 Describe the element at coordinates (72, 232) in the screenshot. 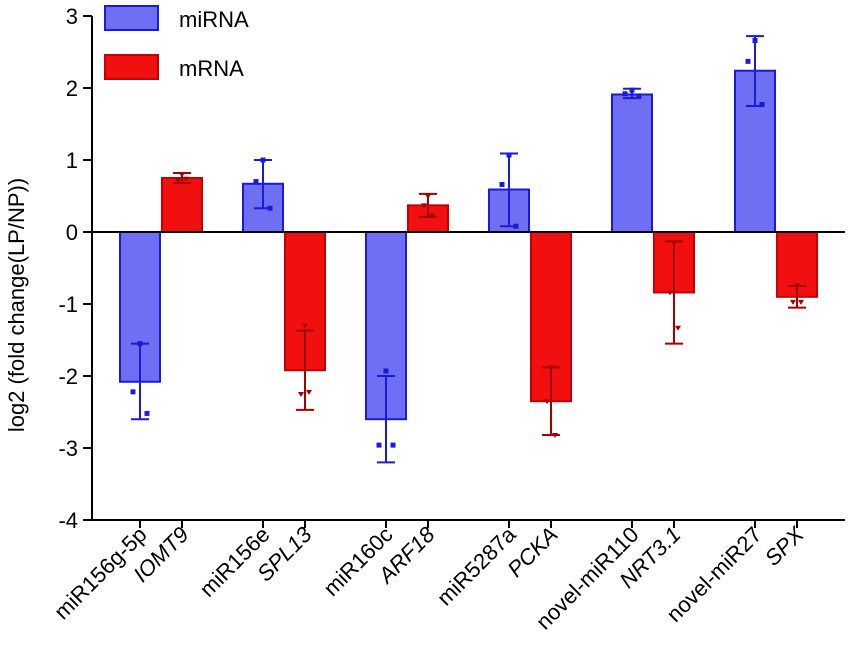

I see `y-tick-label: 0` at that location.